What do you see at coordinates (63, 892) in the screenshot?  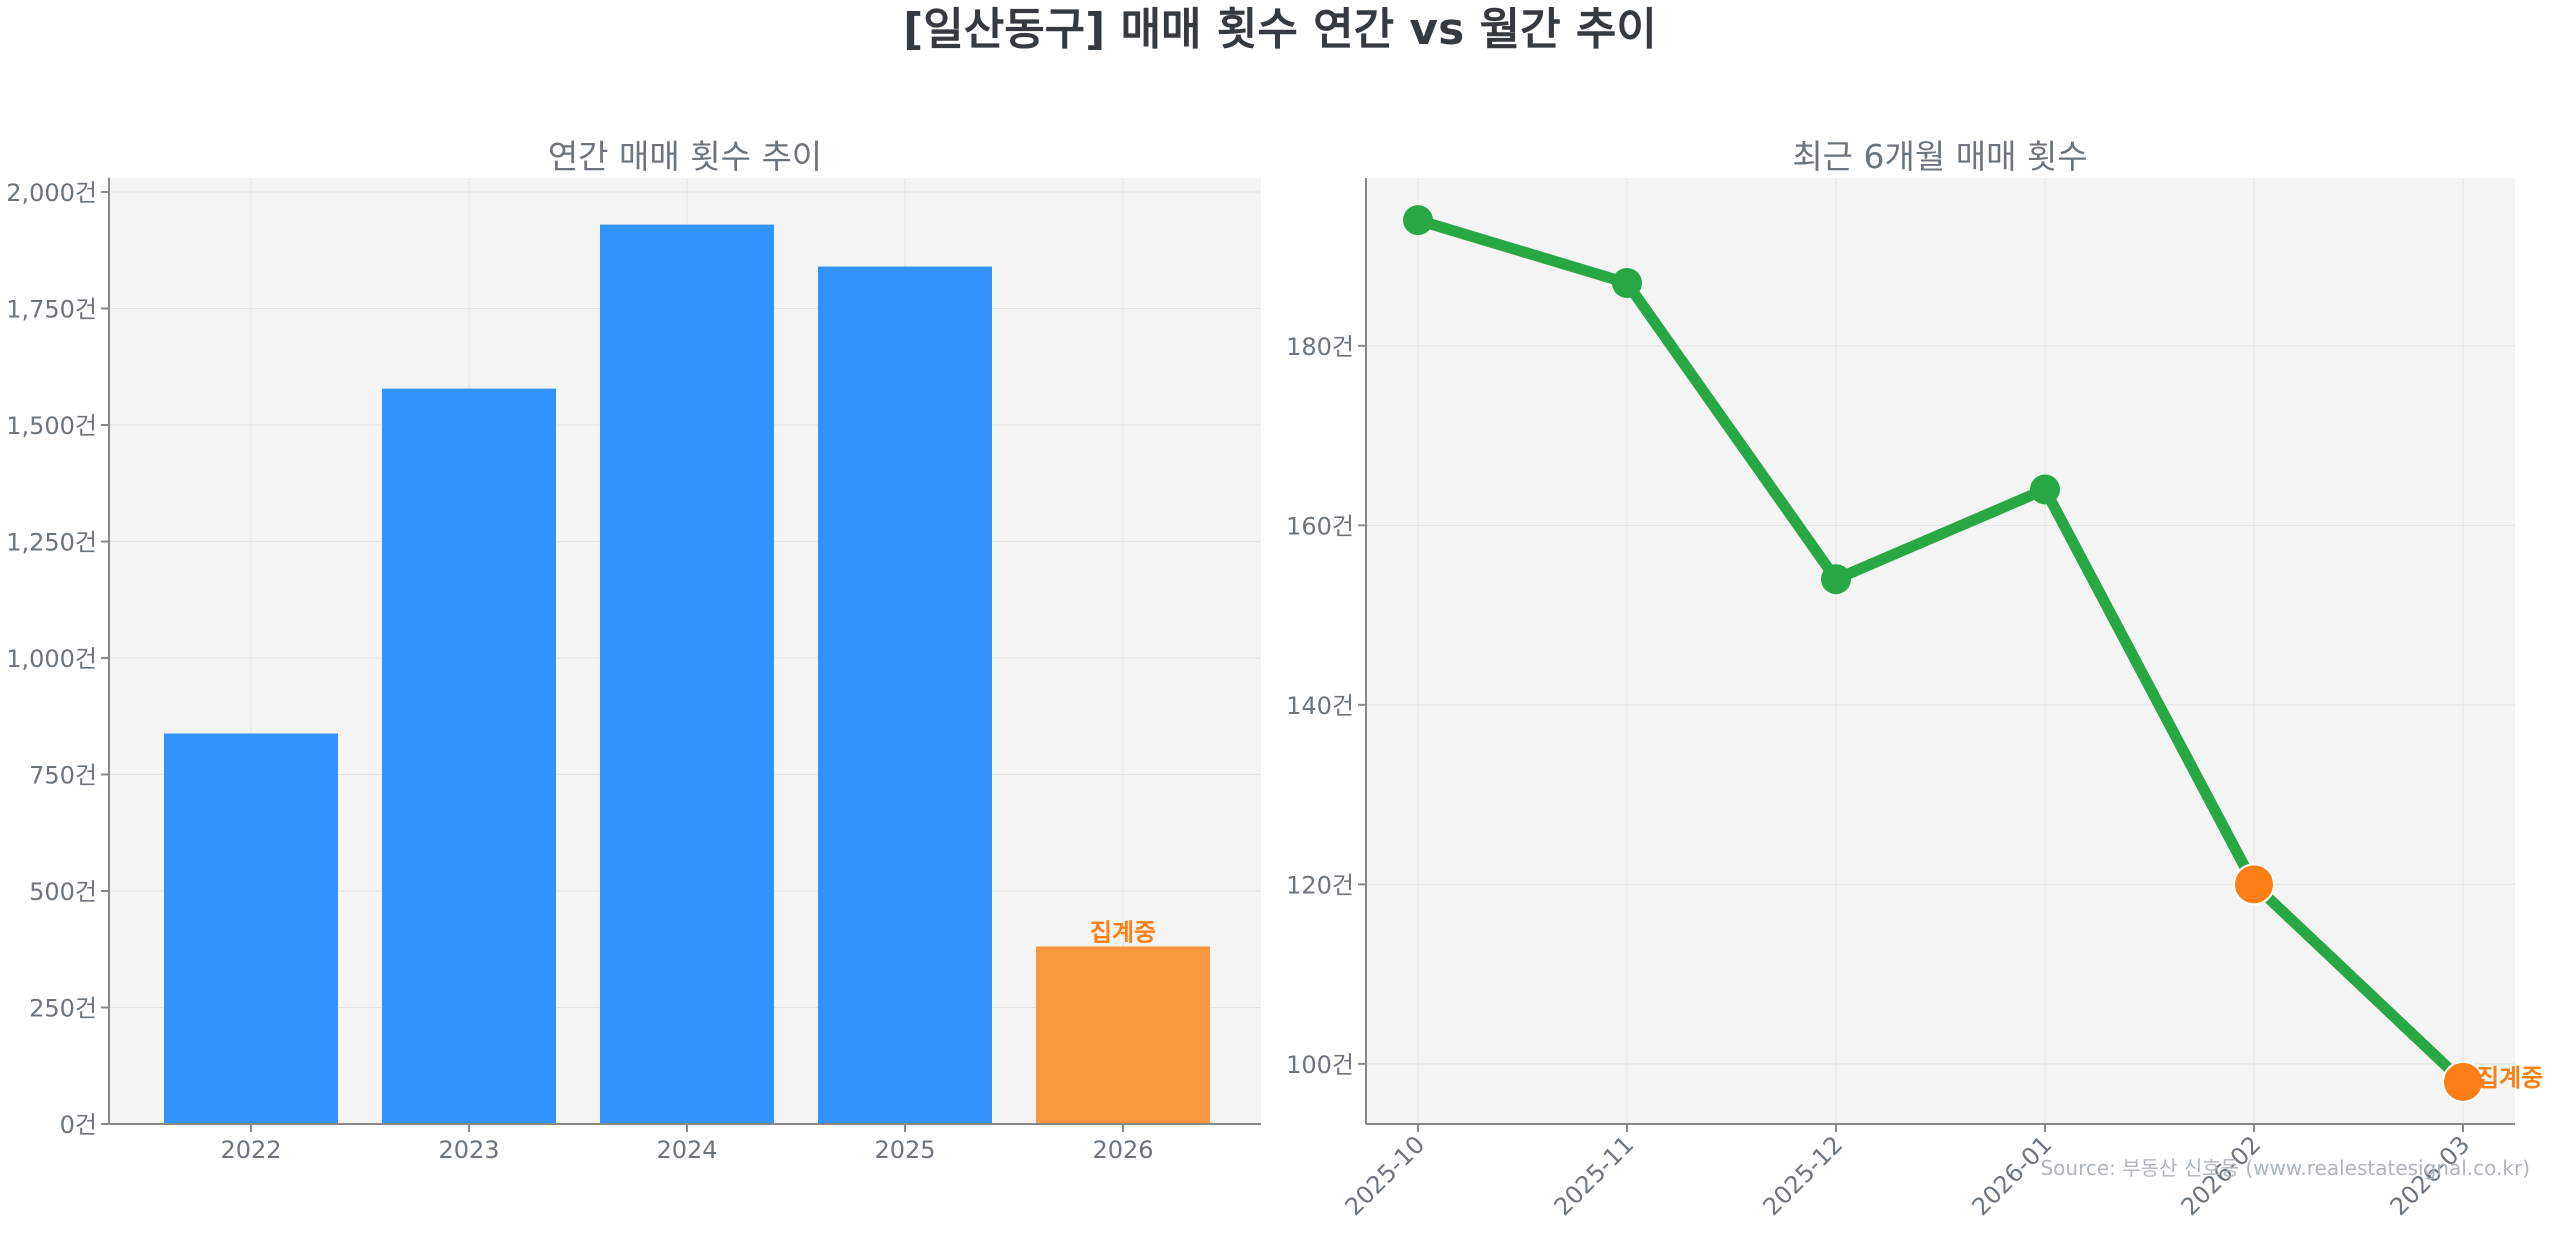 I see `y-tick-label: 500건` at bounding box center [63, 892].